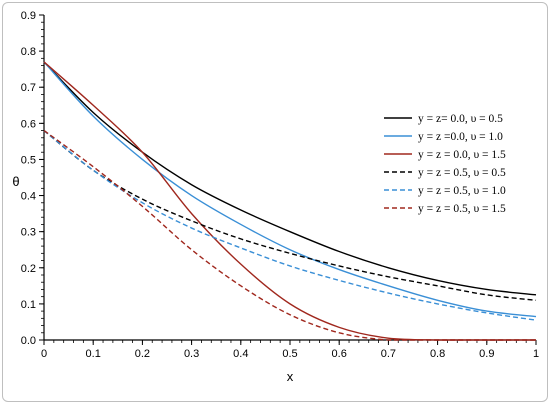  I want to click on legend-label-4: y = z = 0.5, υ = 0.5, so click(462, 173).